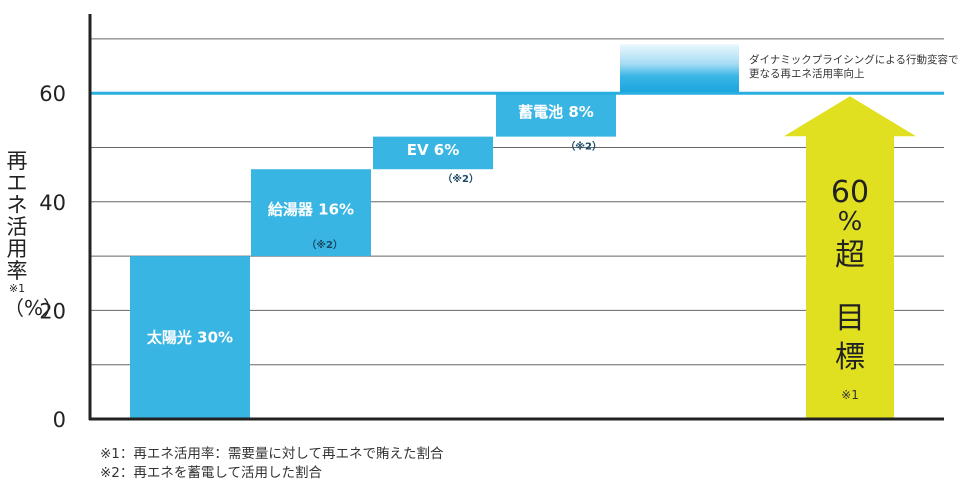 The width and height of the screenshot is (960, 492). What do you see at coordinates (850, 192) in the screenshot?
I see `target-value-text: 60` at bounding box center [850, 192].